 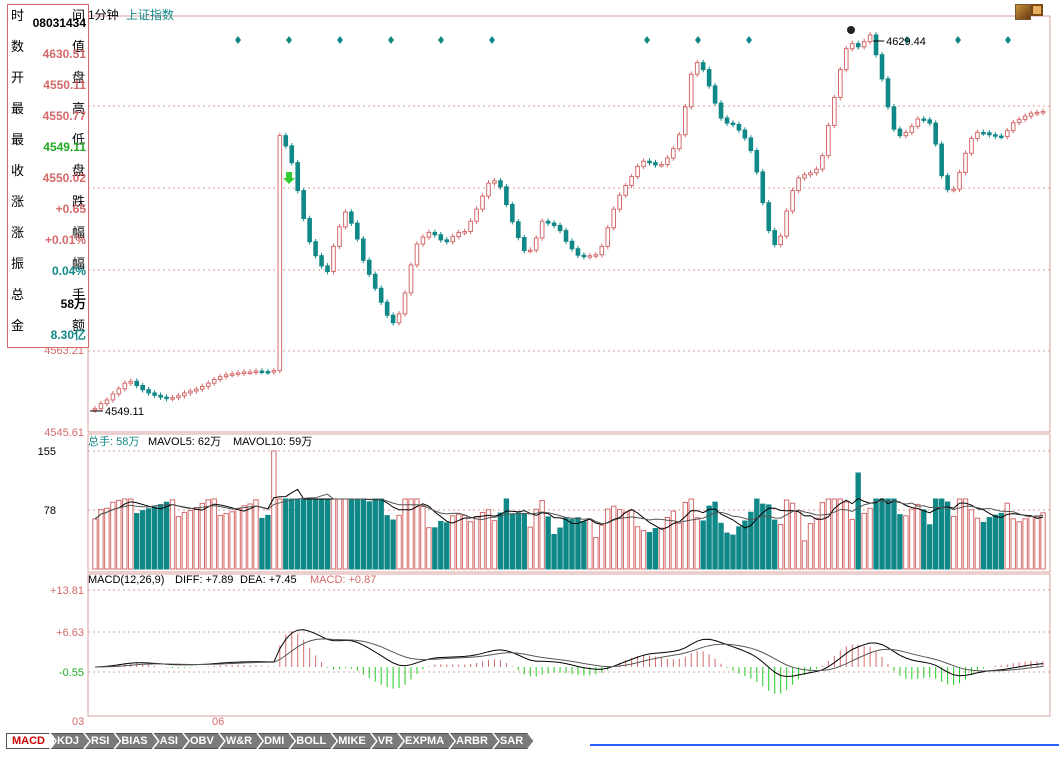 What do you see at coordinates (136, 741) in the screenshot?
I see `tab-bias: BIAS` at bounding box center [136, 741].